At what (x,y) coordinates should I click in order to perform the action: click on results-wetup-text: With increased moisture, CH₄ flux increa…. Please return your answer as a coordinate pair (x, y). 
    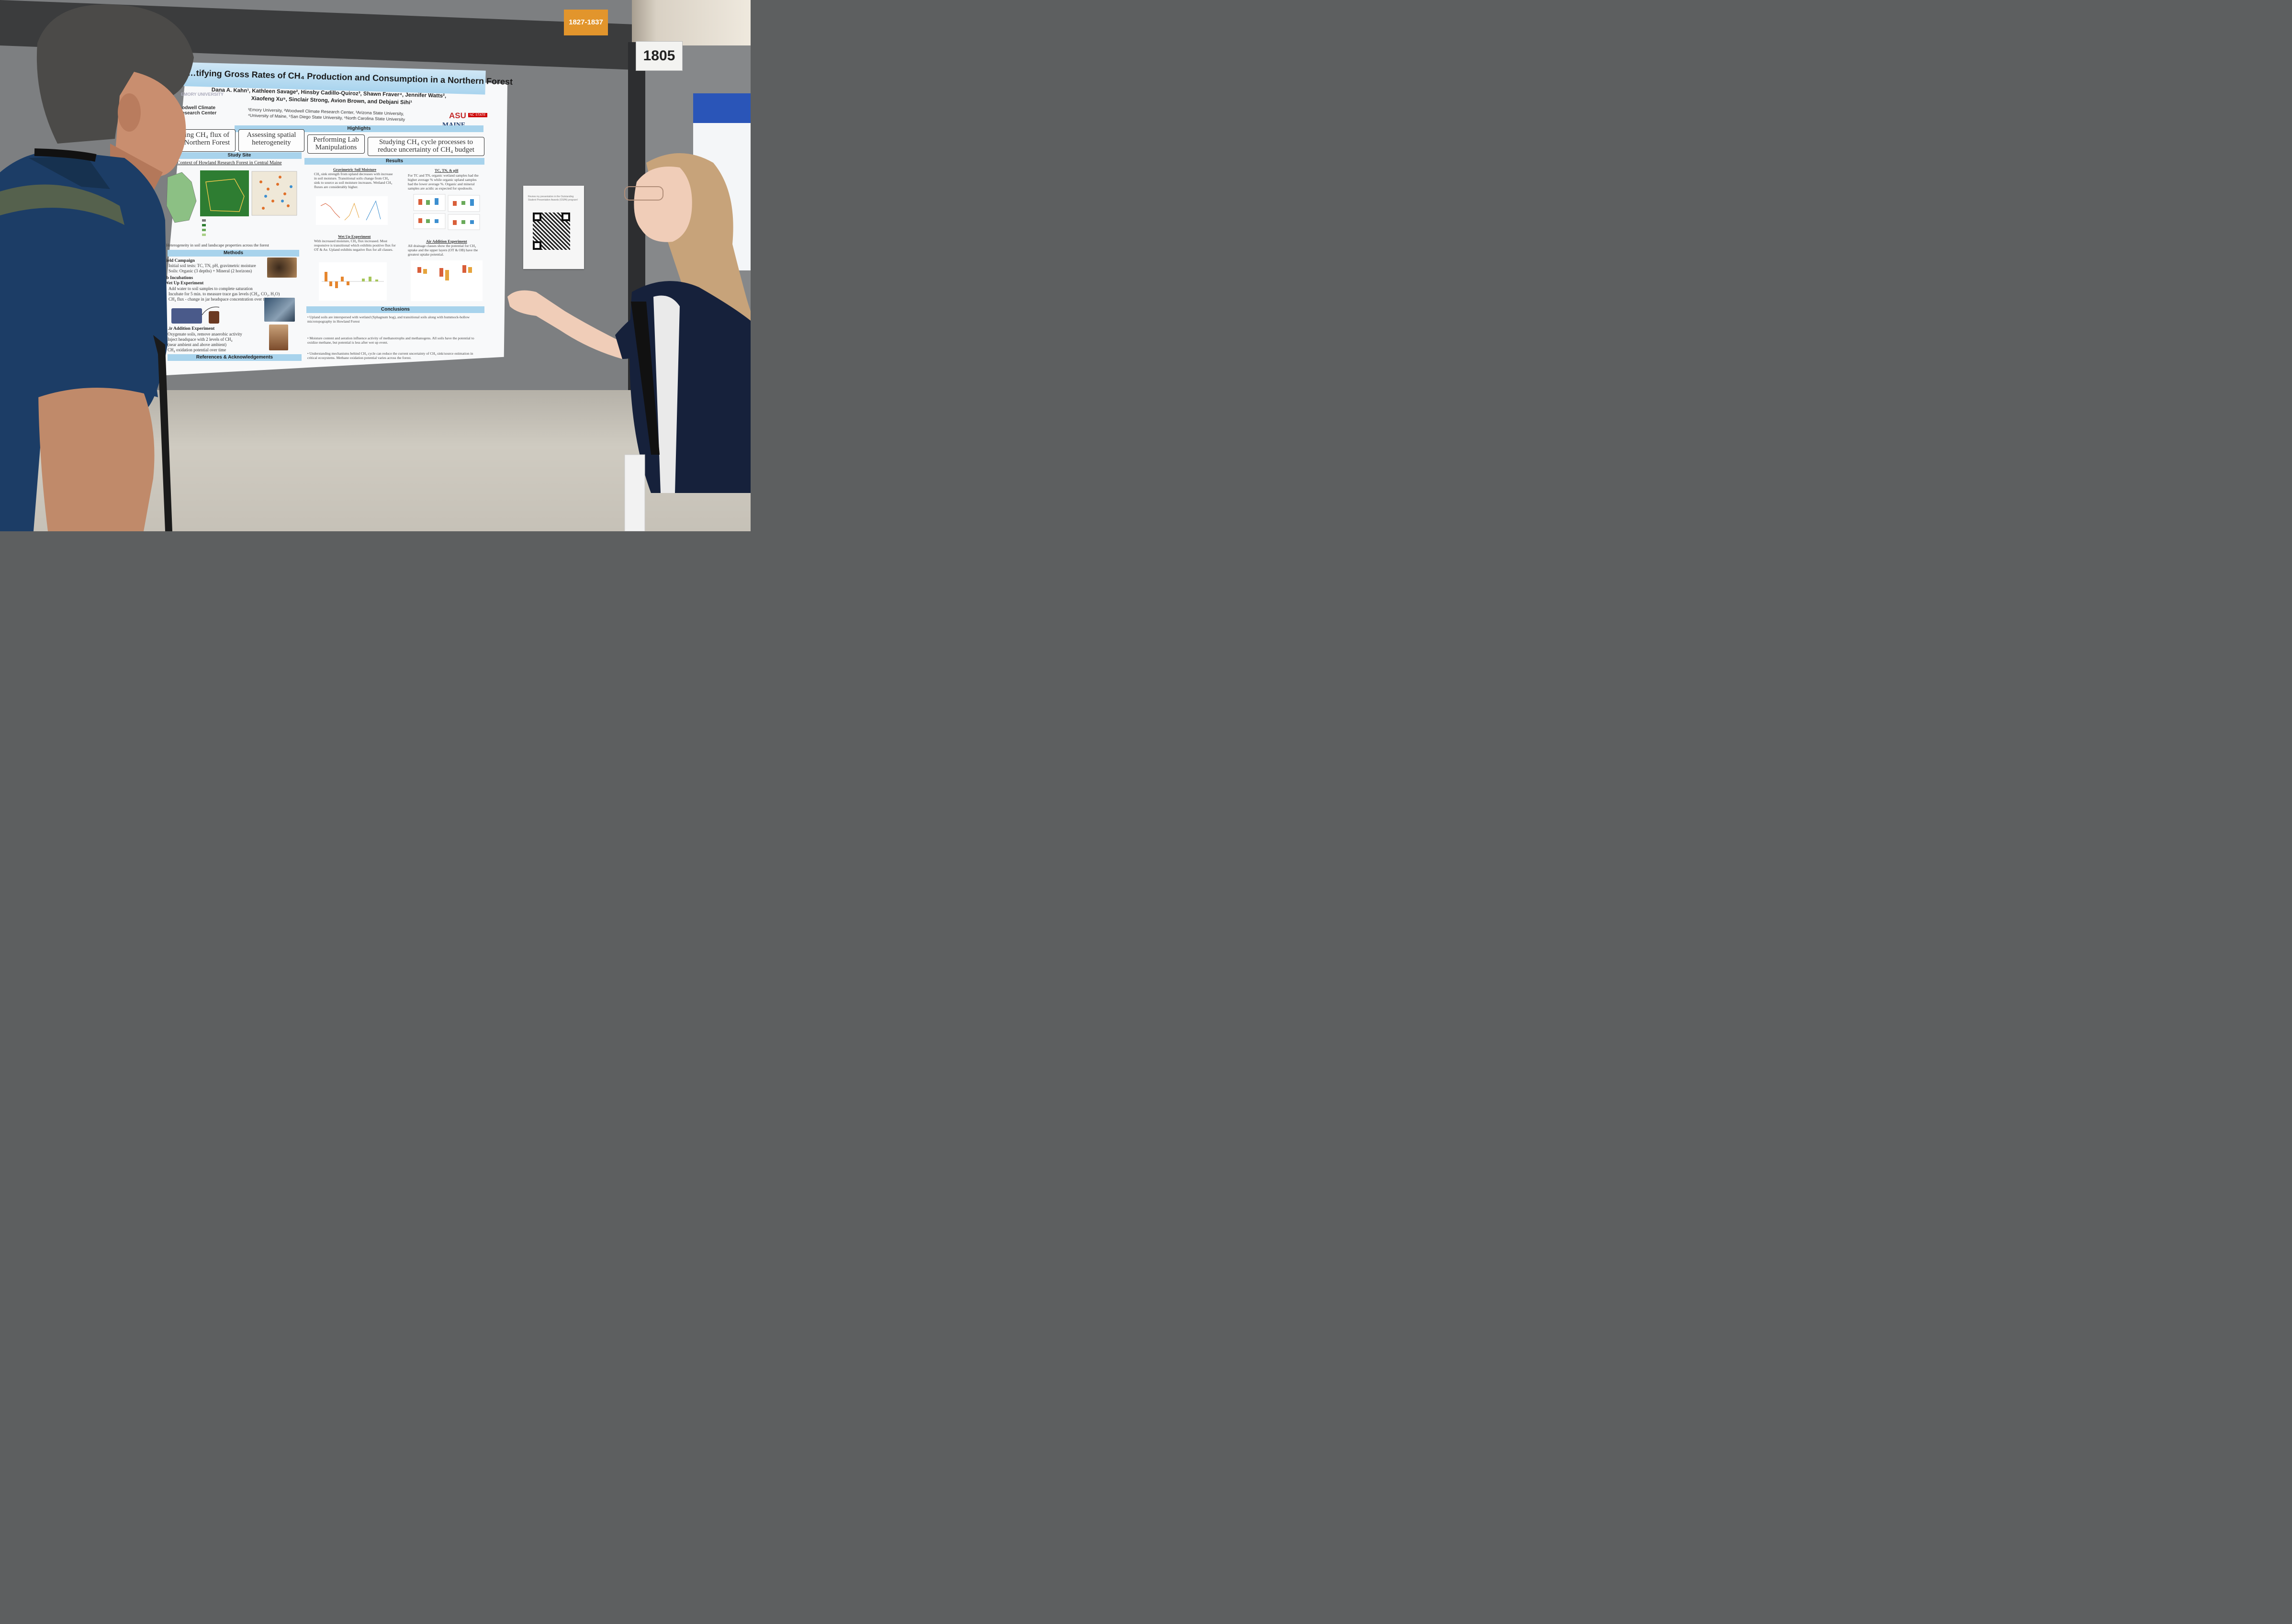
    Looking at the image, I should click on (355, 246).